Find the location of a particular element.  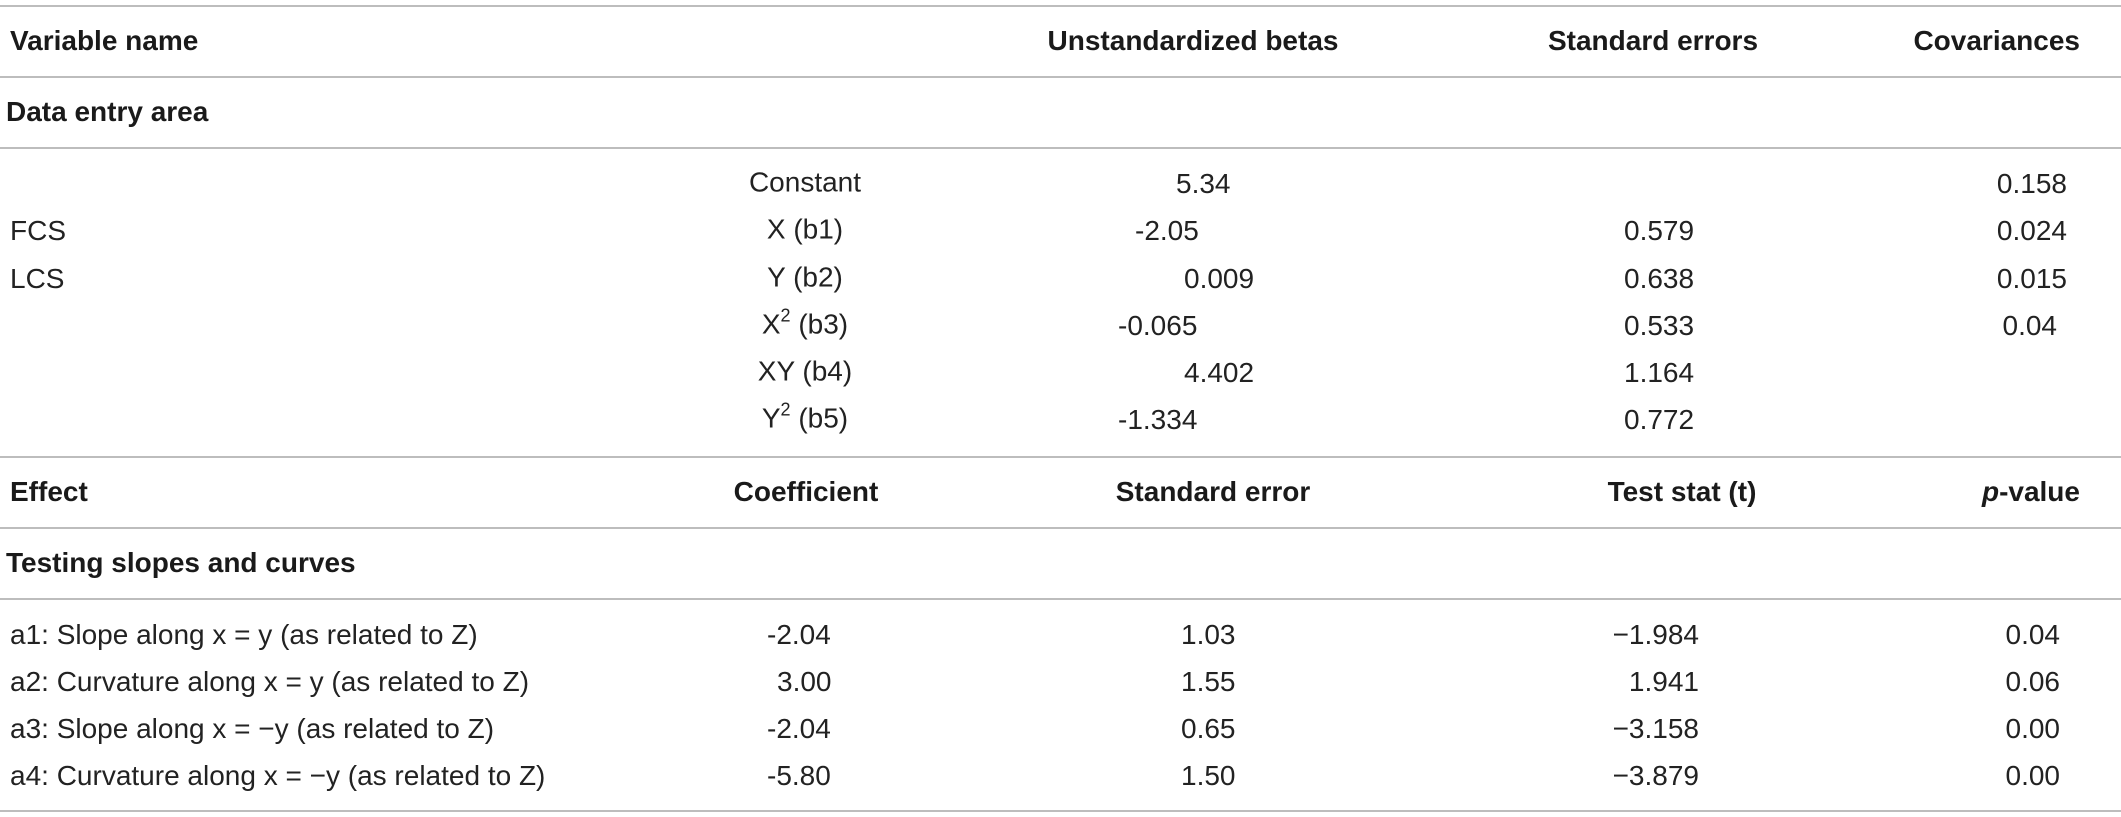

header-effect: Effect is located at coordinates (49, 491).